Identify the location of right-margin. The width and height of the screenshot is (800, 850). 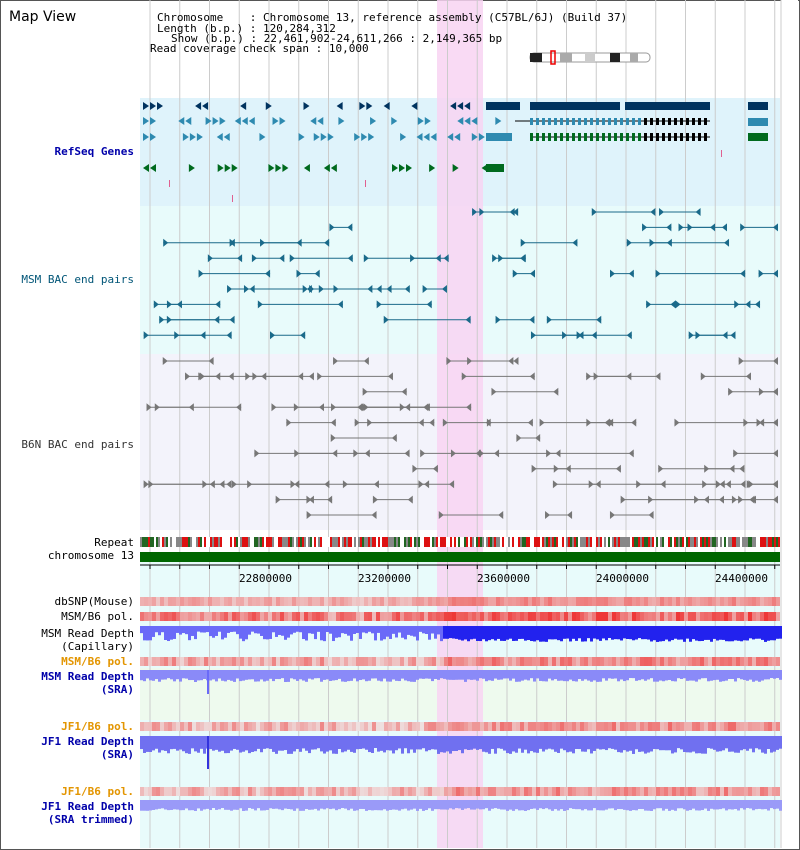
(789, 424).